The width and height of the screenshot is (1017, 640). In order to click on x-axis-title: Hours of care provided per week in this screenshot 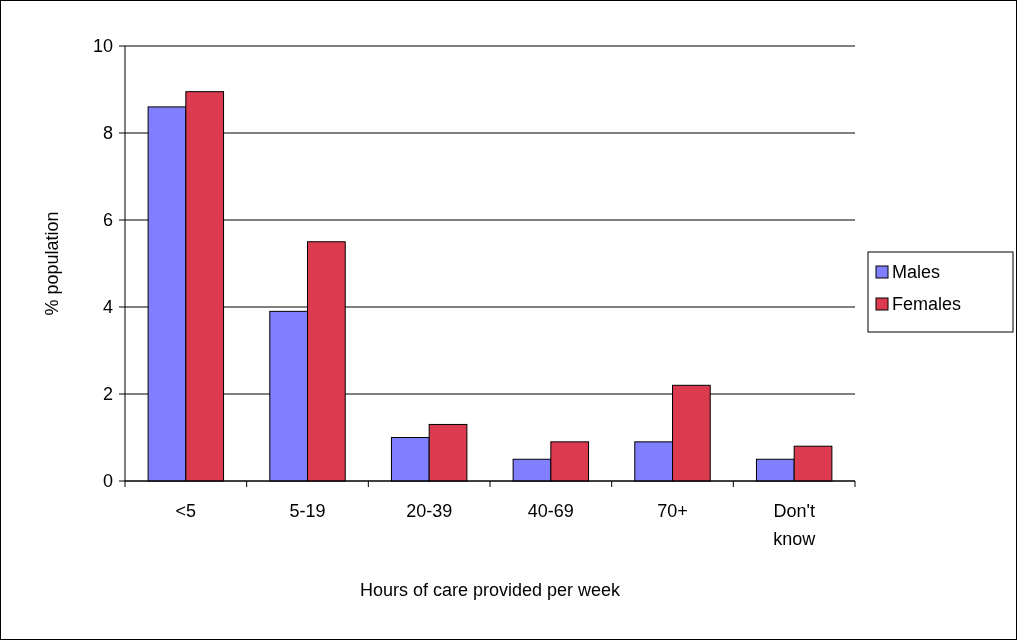, I will do `click(490, 590)`.